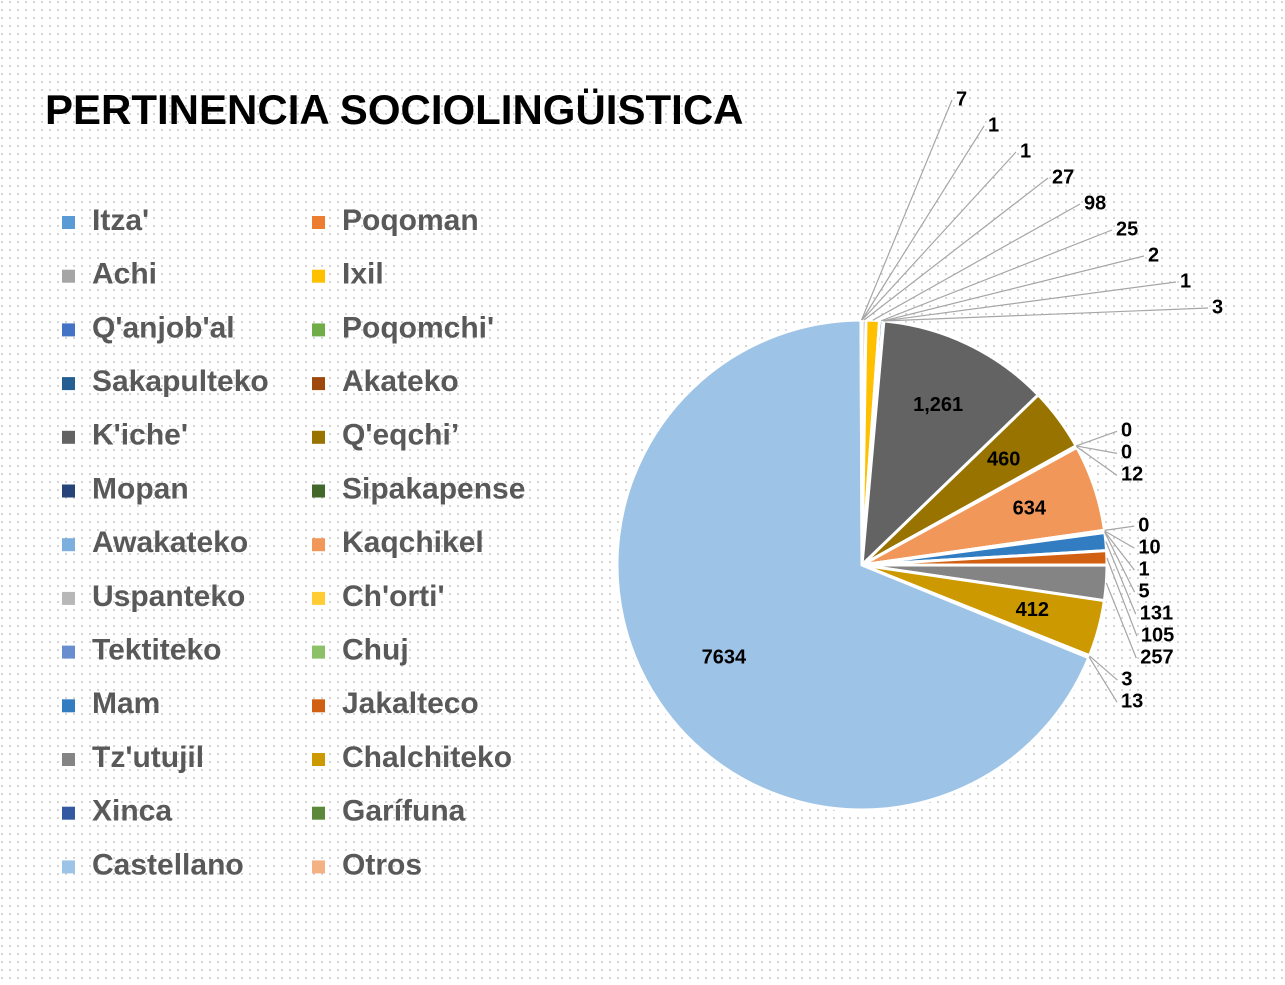  I want to click on legend-label: Achi, so click(124, 274).